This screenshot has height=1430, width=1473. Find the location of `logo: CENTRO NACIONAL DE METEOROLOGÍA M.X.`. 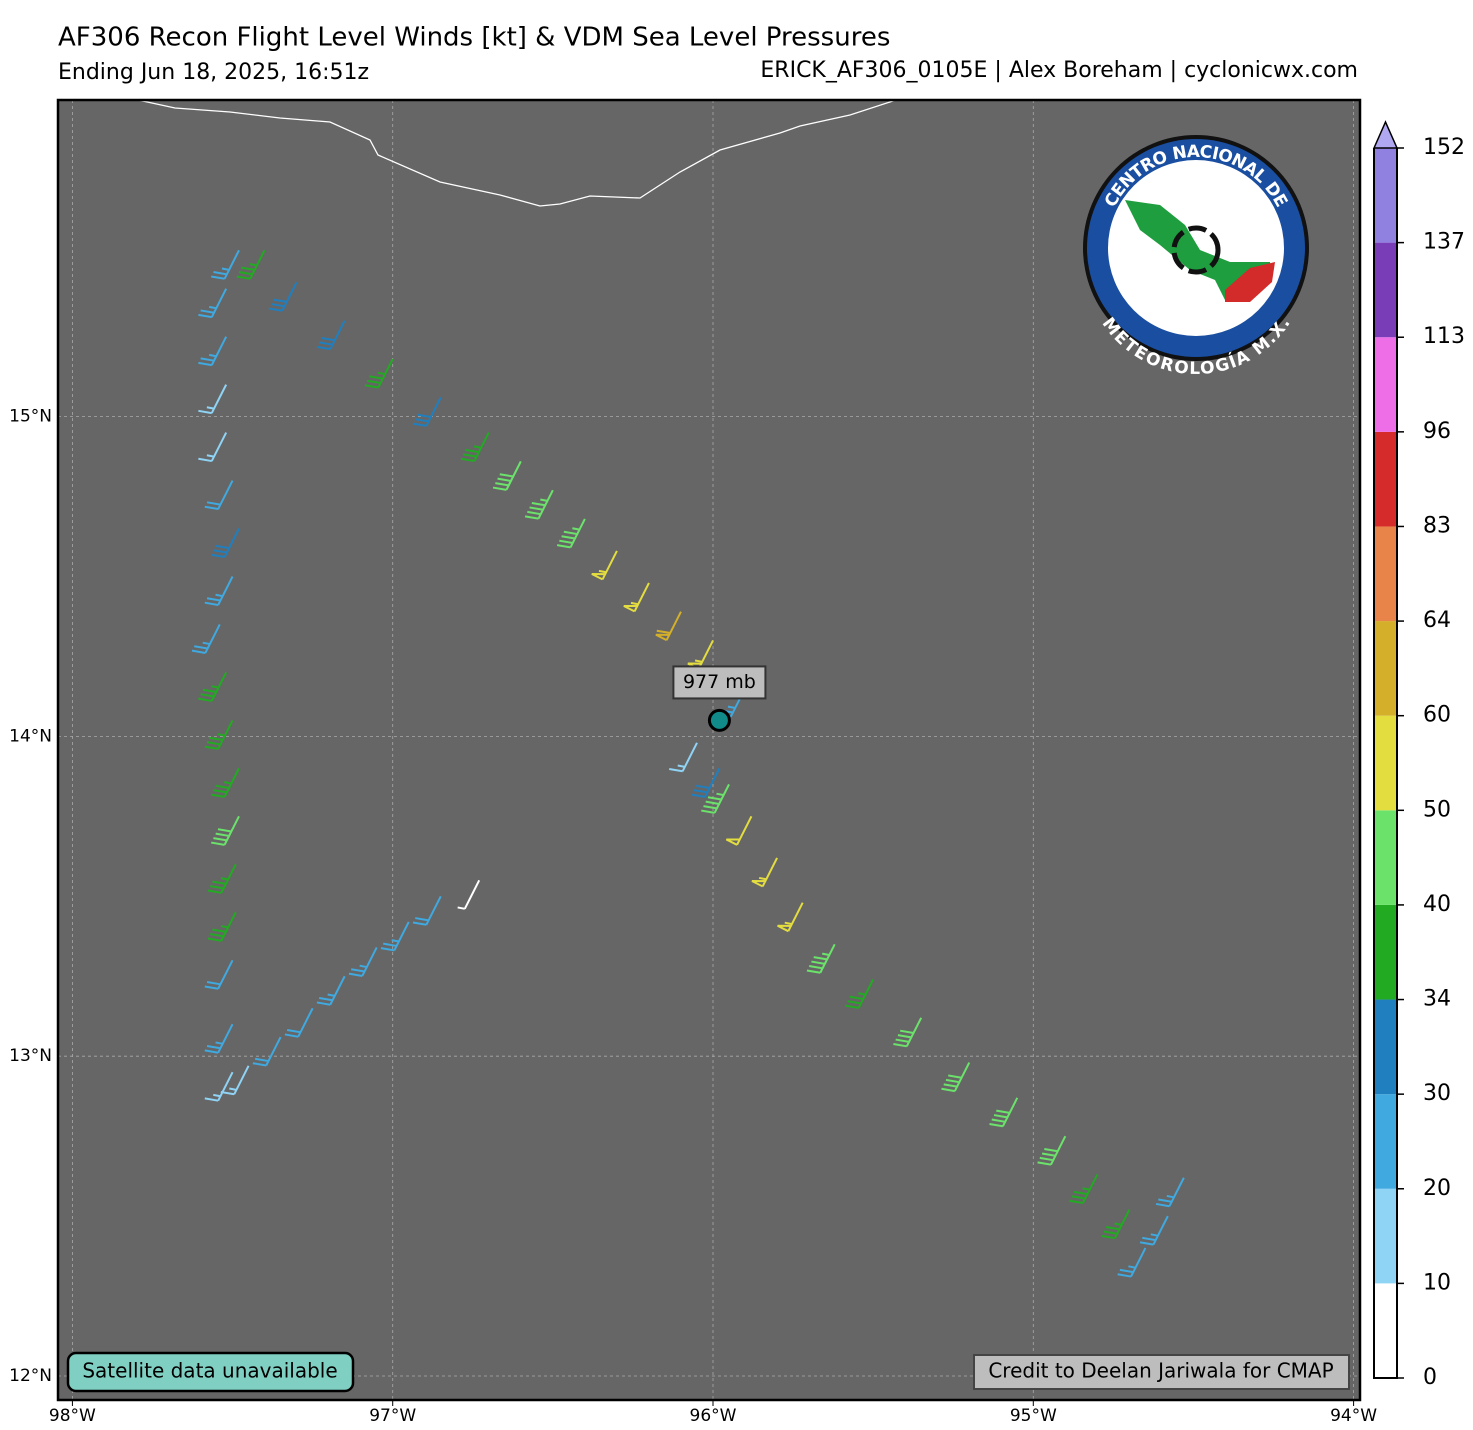

logo: CENTRO NACIONAL DE METEOROLOGÍA M.X. is located at coordinates (1196, 257).